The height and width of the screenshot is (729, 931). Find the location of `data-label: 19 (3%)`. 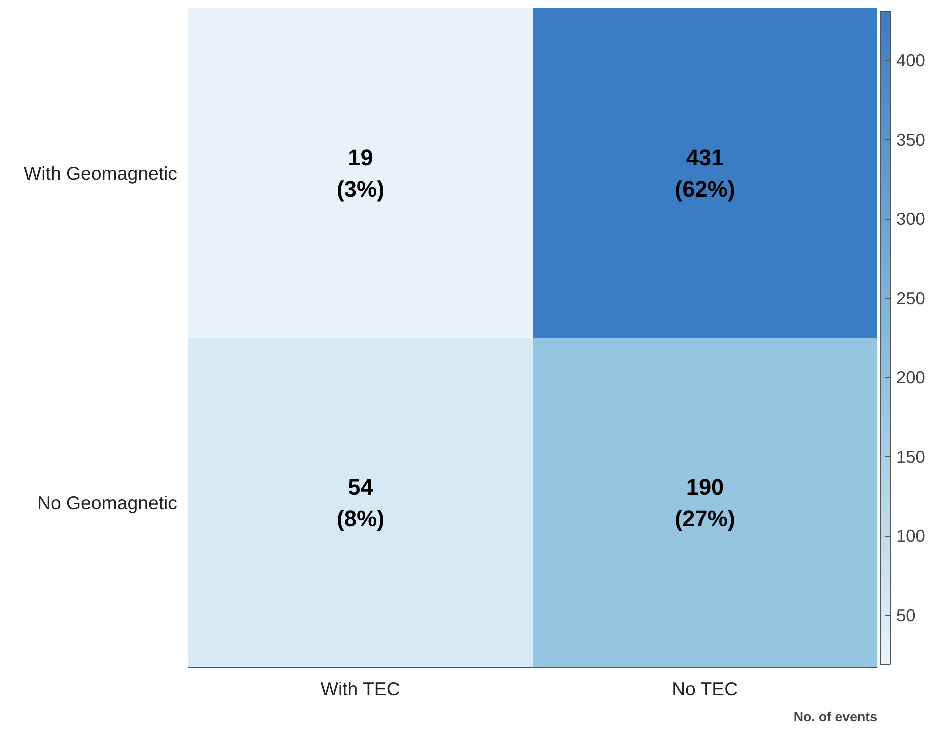

data-label: 19 (3%) is located at coordinates (360, 173).